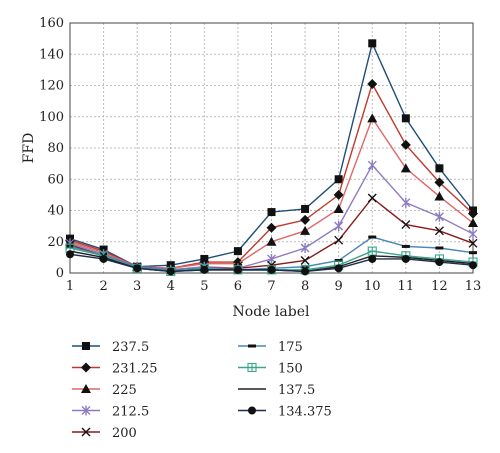  I want to click on legend-item: 225, so click(104, 390).